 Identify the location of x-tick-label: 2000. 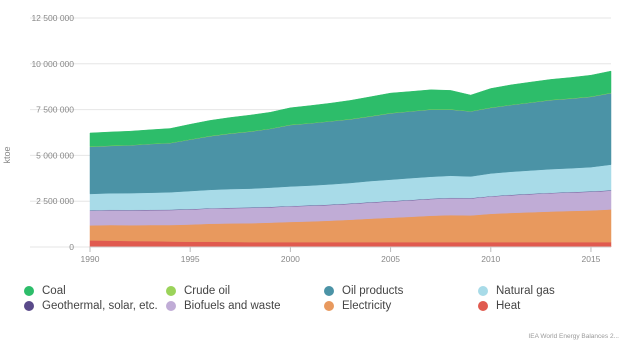
(290, 259).